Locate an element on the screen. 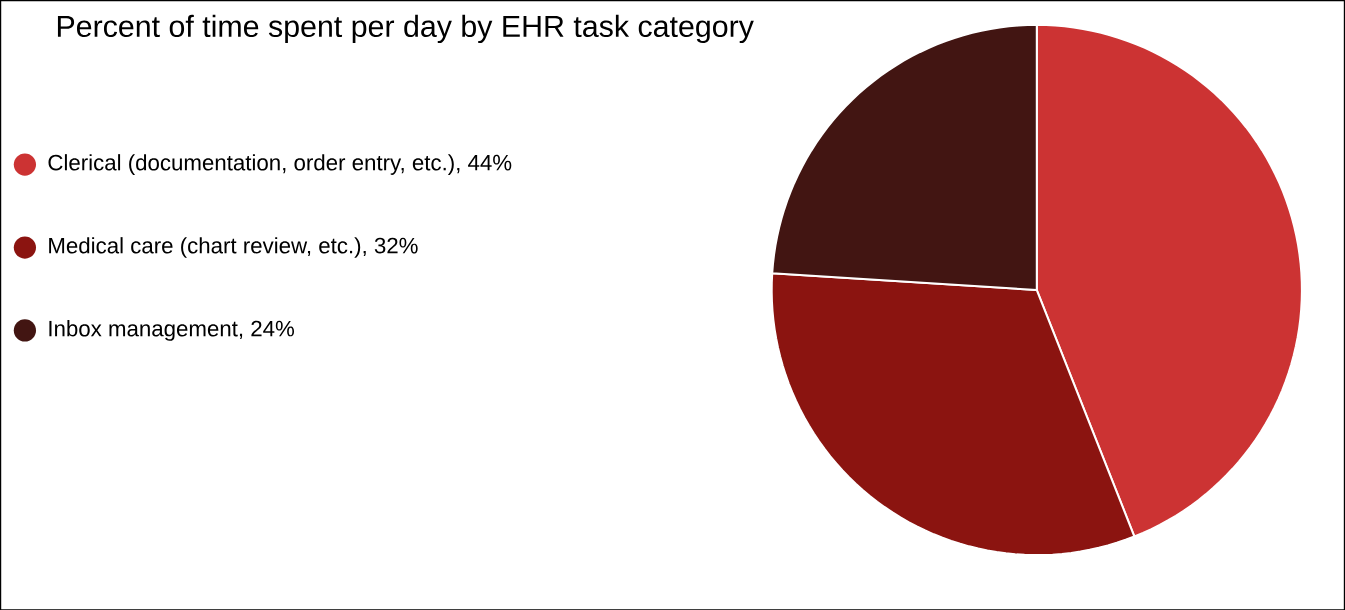 The width and height of the screenshot is (1345, 610). legend-label: Clerical (documentation, order entry, etc.), 44% is located at coordinates (280, 164).